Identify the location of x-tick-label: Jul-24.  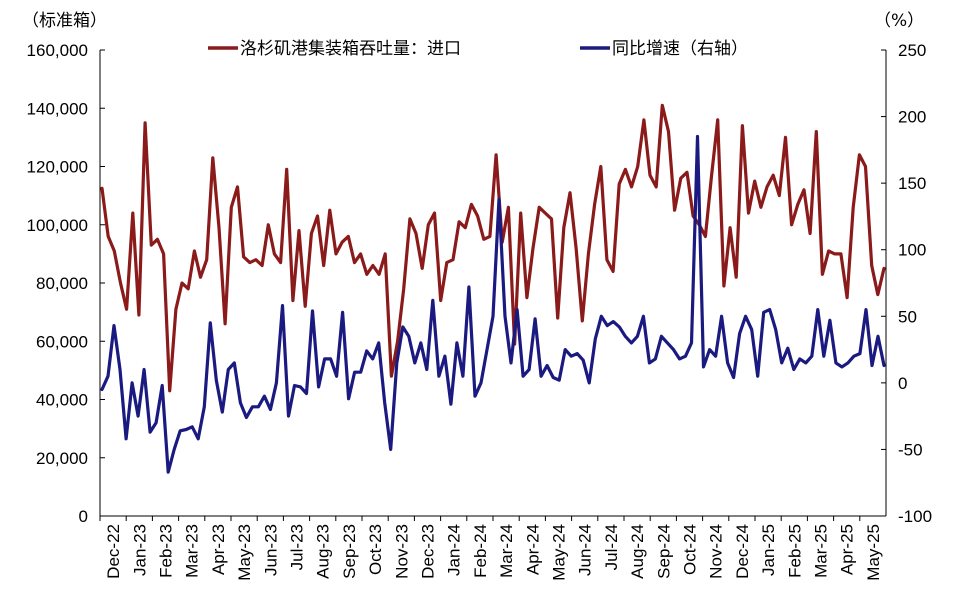
(611, 547).